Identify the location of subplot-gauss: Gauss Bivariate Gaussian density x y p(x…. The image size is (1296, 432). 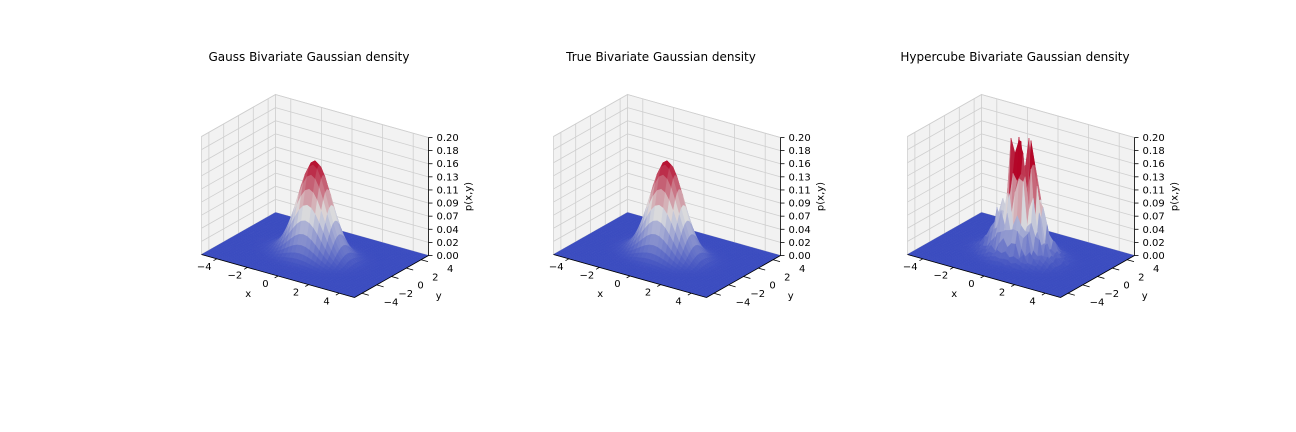
(336, 179).